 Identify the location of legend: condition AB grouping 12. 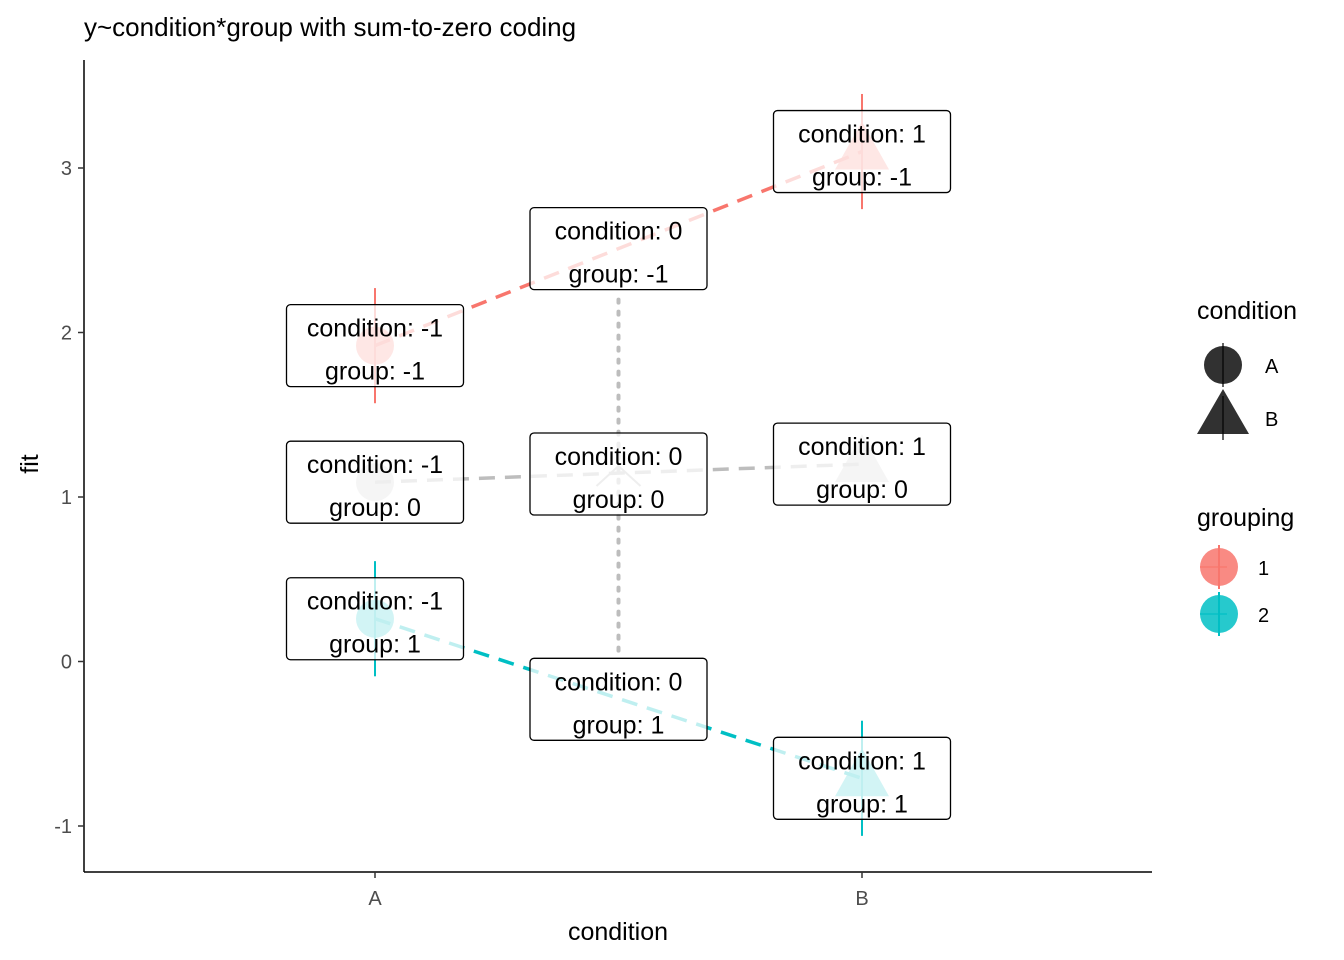
(1247, 466).